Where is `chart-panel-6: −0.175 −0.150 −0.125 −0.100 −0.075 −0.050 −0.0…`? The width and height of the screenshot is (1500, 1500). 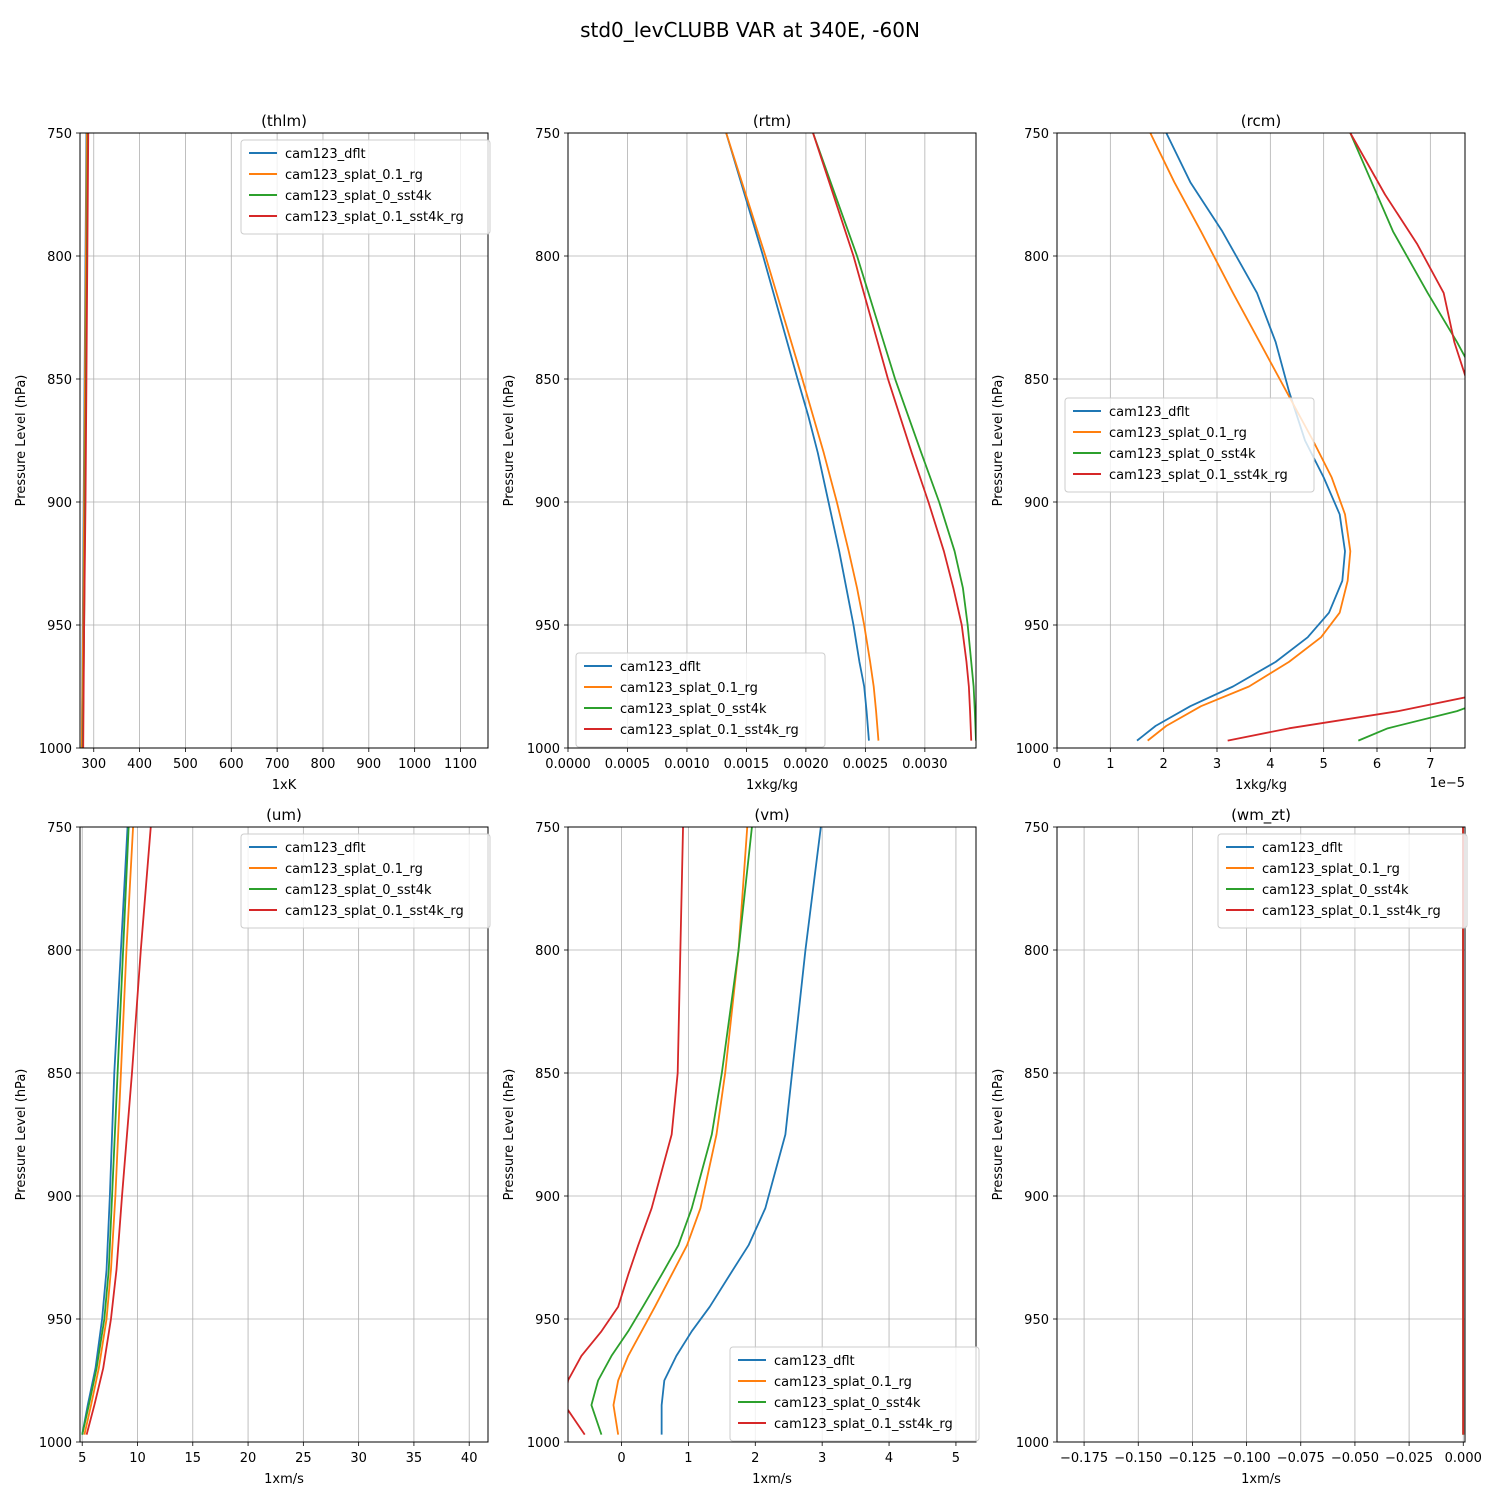
chart-panel-6: −0.175 −0.150 −0.125 −0.100 −0.075 −0.050 −0.0… is located at coordinates (1236, 1146).